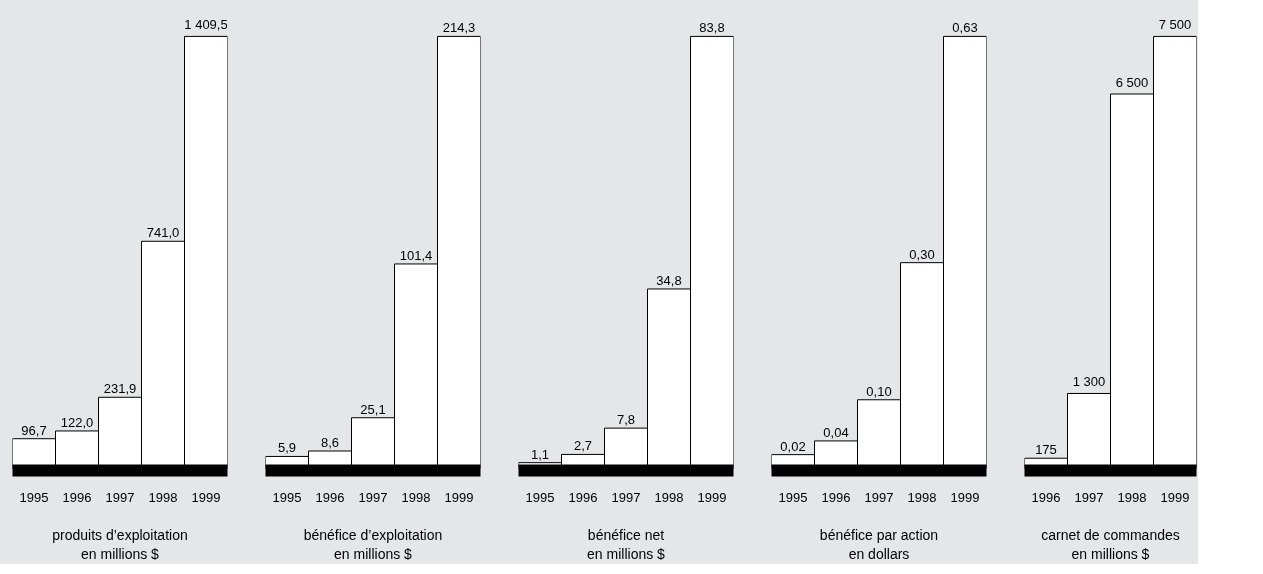 This screenshot has height=574, width=1263. I want to click on data-label: 1 300, so click(1089, 382).